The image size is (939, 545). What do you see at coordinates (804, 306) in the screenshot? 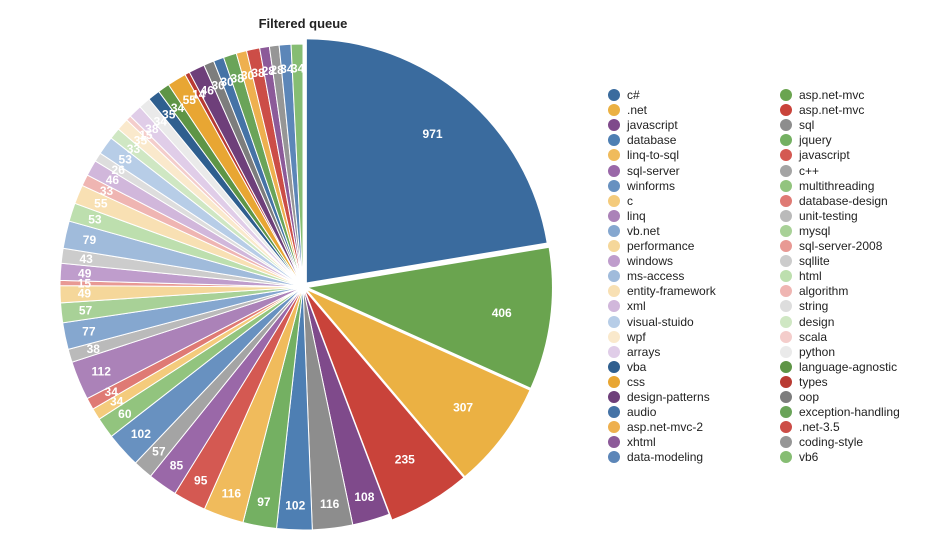
I see `legend-item: string` at bounding box center [804, 306].